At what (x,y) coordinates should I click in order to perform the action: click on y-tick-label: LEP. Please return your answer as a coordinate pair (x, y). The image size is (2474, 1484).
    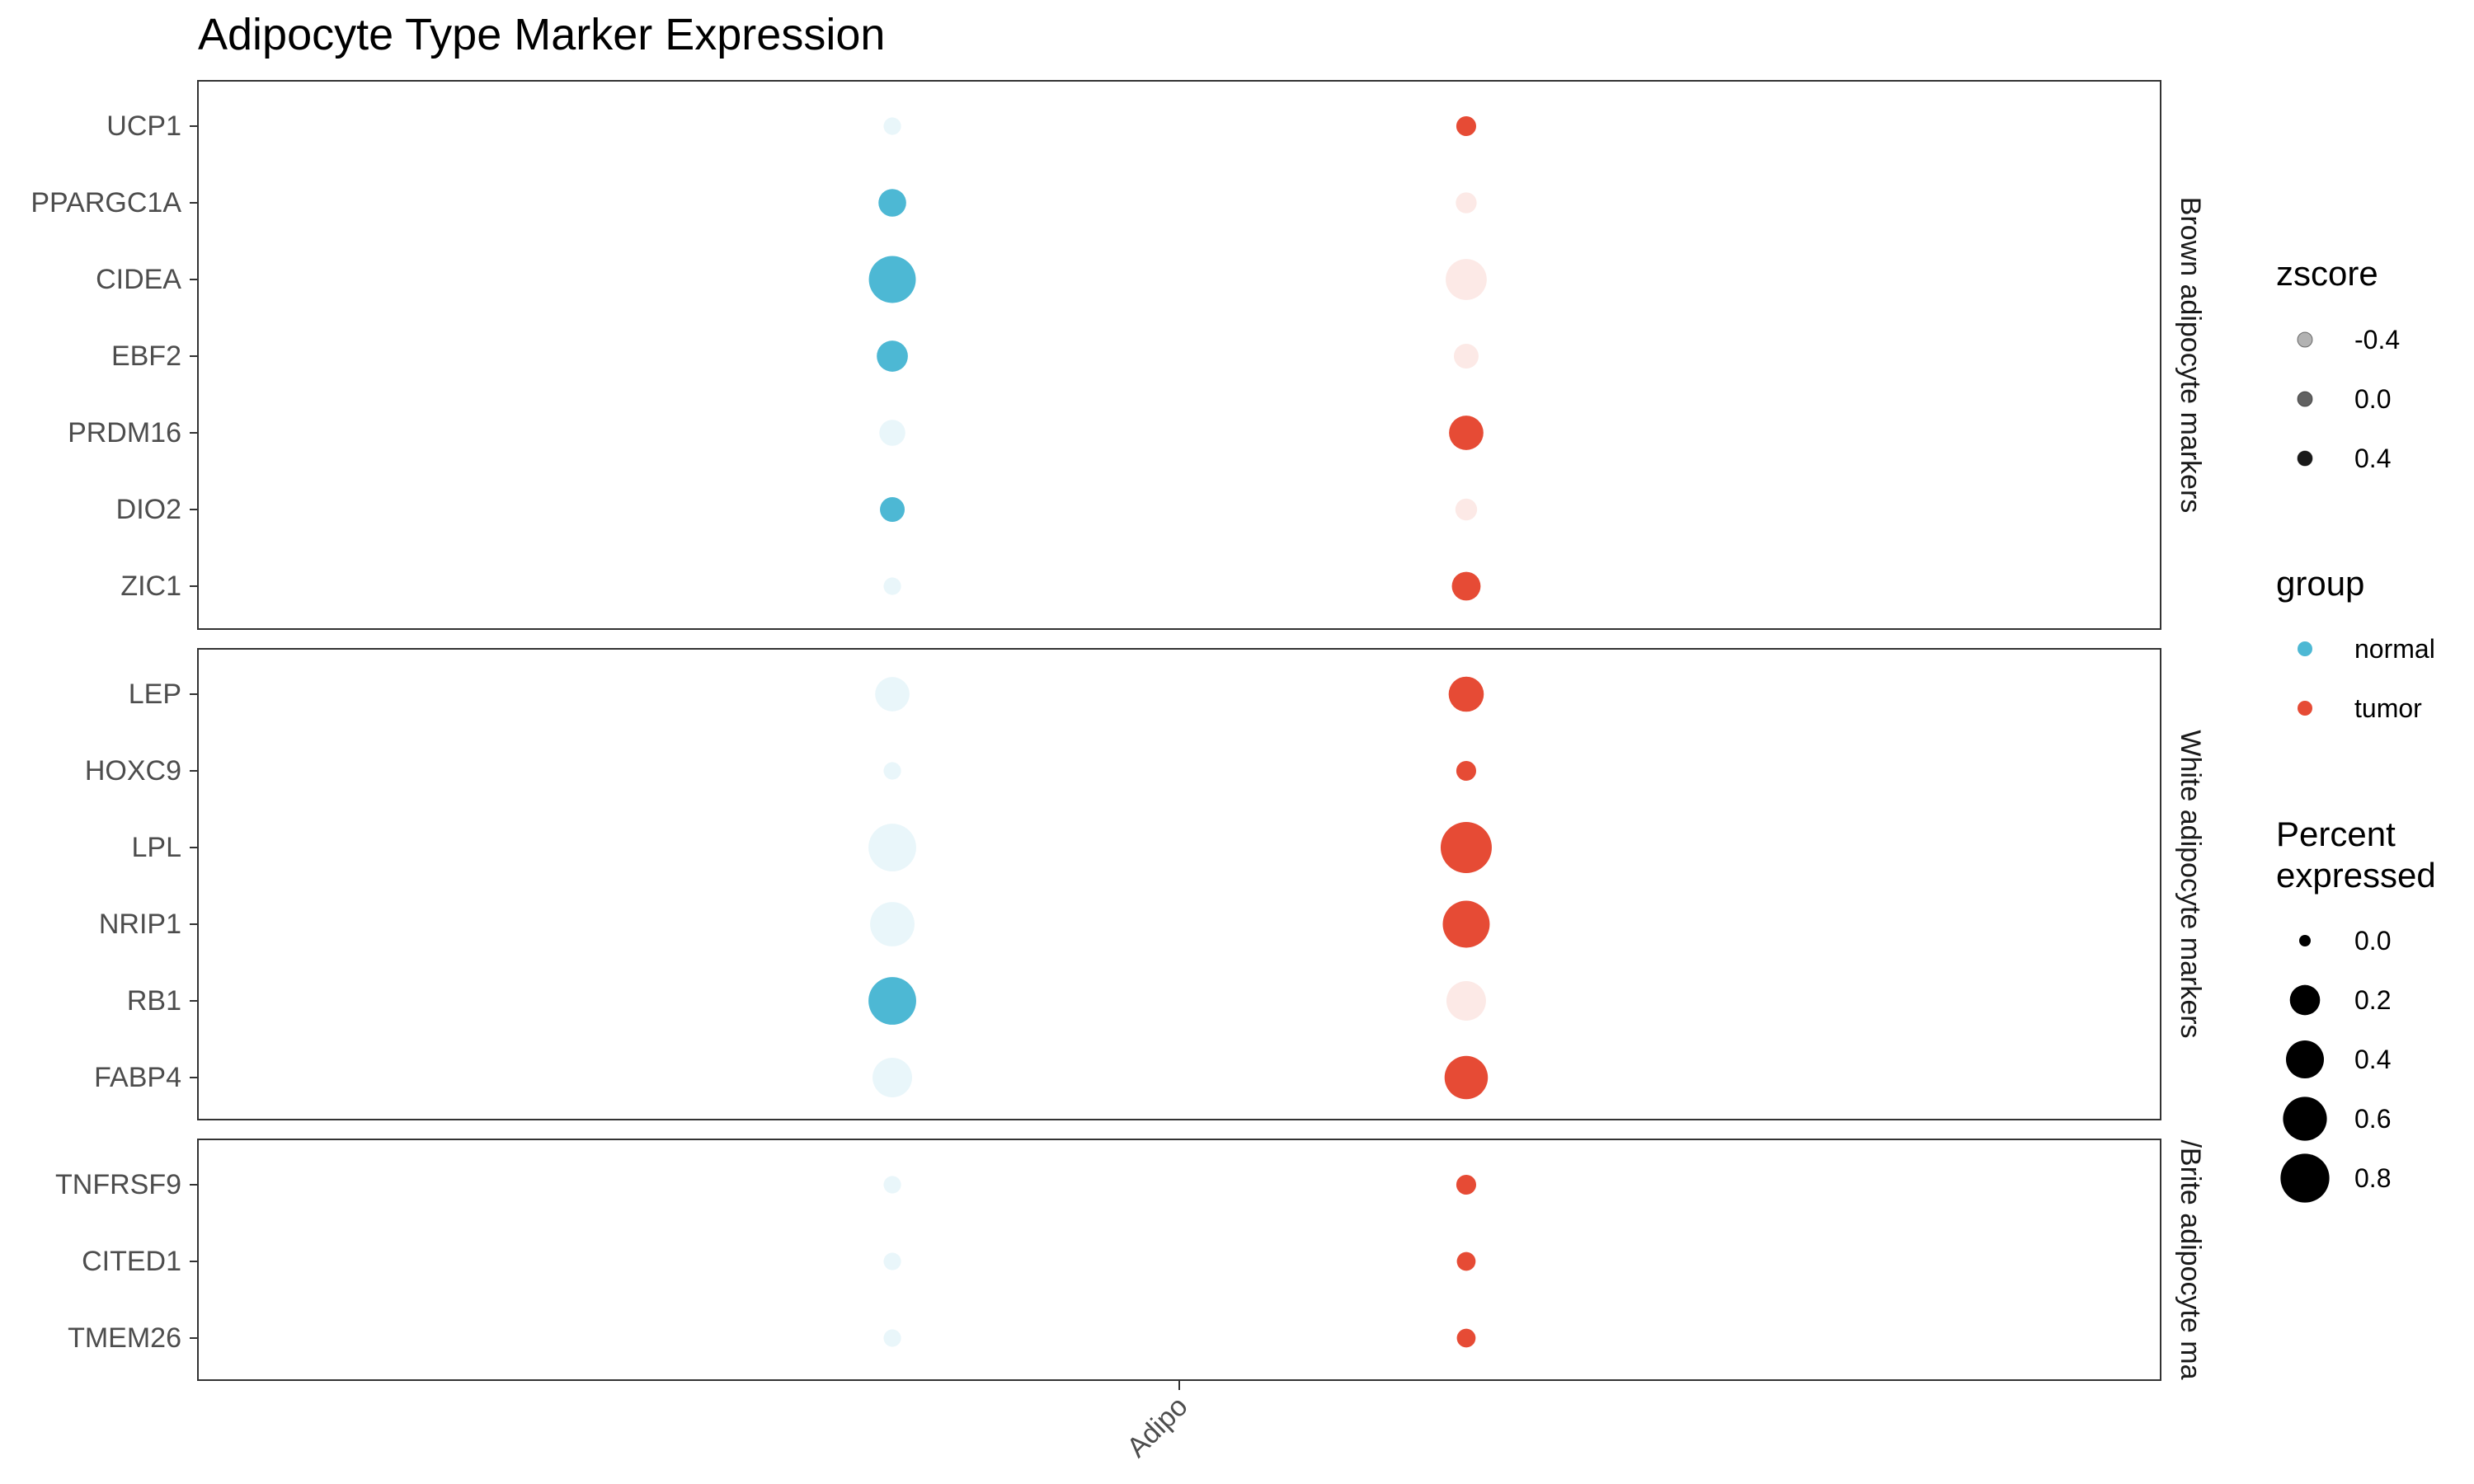
    Looking at the image, I should click on (155, 694).